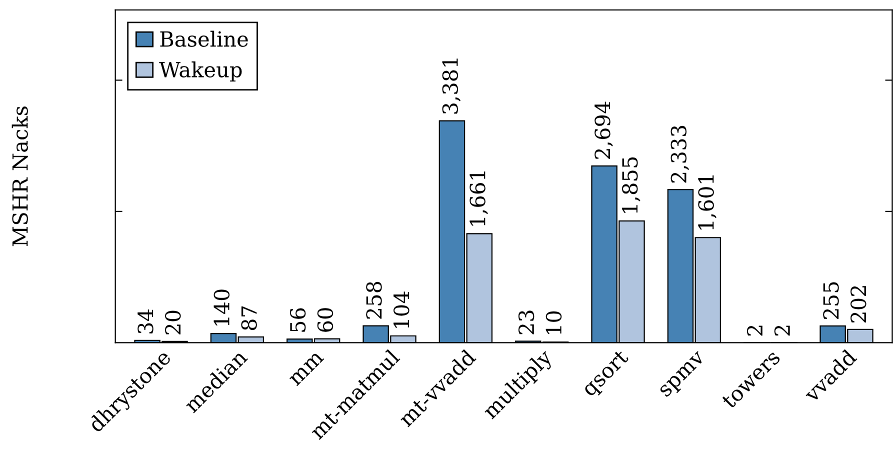  What do you see at coordinates (680, 154) in the screenshot?
I see `data-label: 2,333` at bounding box center [680, 154].